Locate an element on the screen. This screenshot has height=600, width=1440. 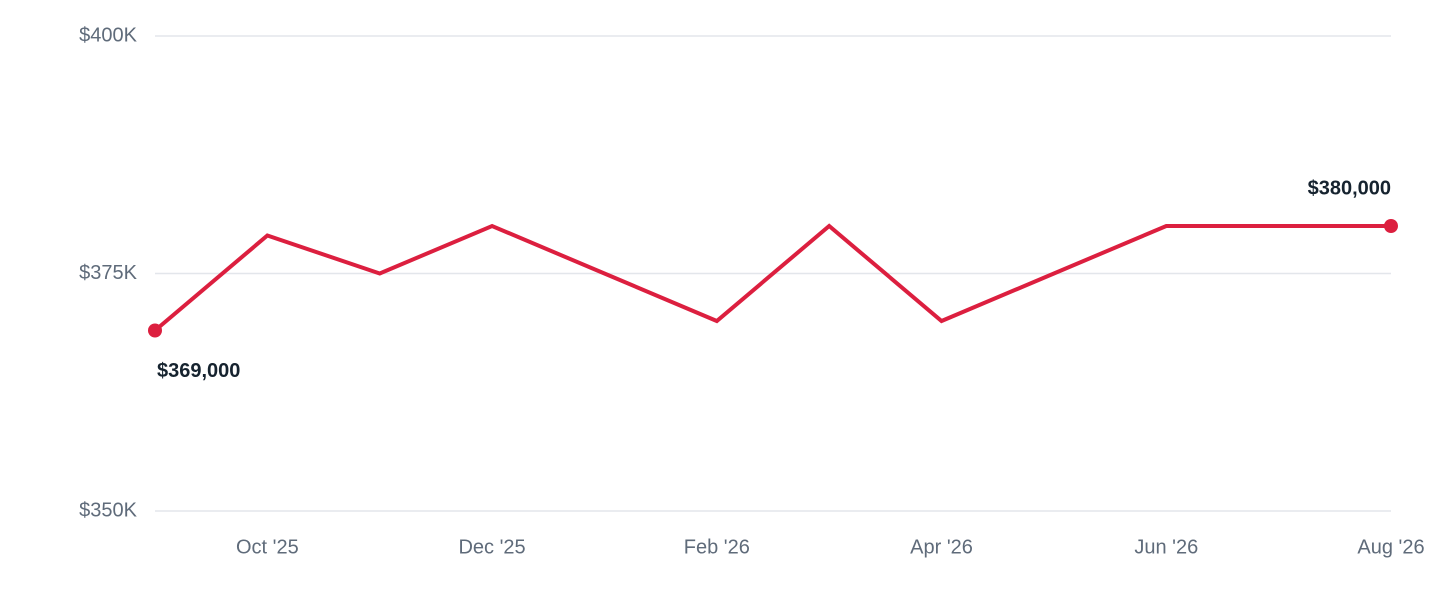
y-tick-label: $400K is located at coordinates (108, 35).